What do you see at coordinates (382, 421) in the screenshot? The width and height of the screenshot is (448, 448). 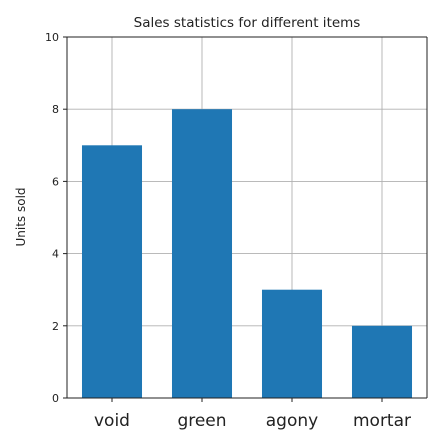 I see `x-tick-label: mortar` at bounding box center [382, 421].